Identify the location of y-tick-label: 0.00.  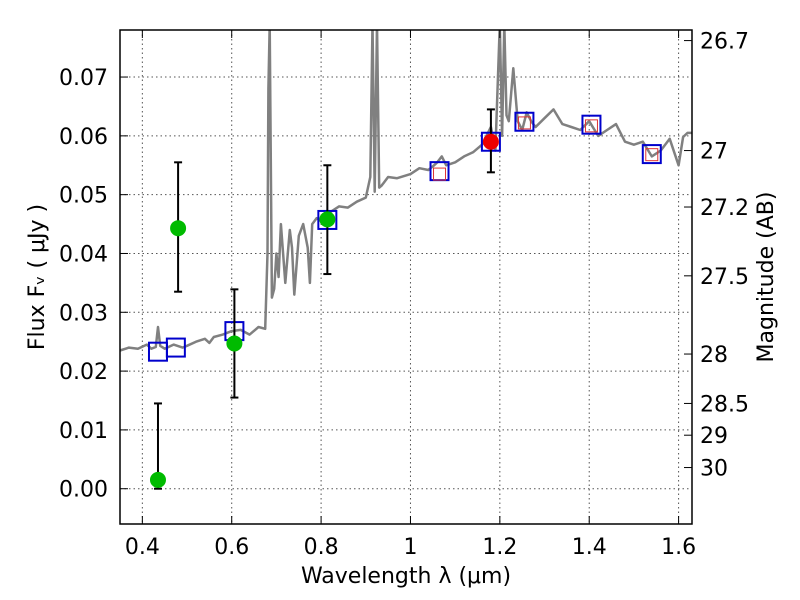
(83, 490).